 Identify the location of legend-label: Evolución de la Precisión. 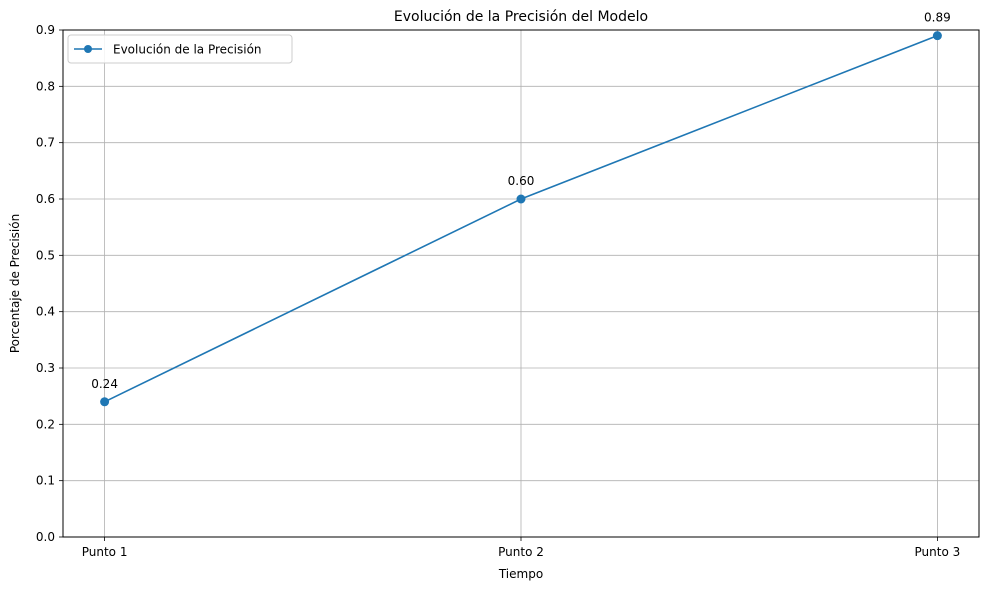
(187, 50).